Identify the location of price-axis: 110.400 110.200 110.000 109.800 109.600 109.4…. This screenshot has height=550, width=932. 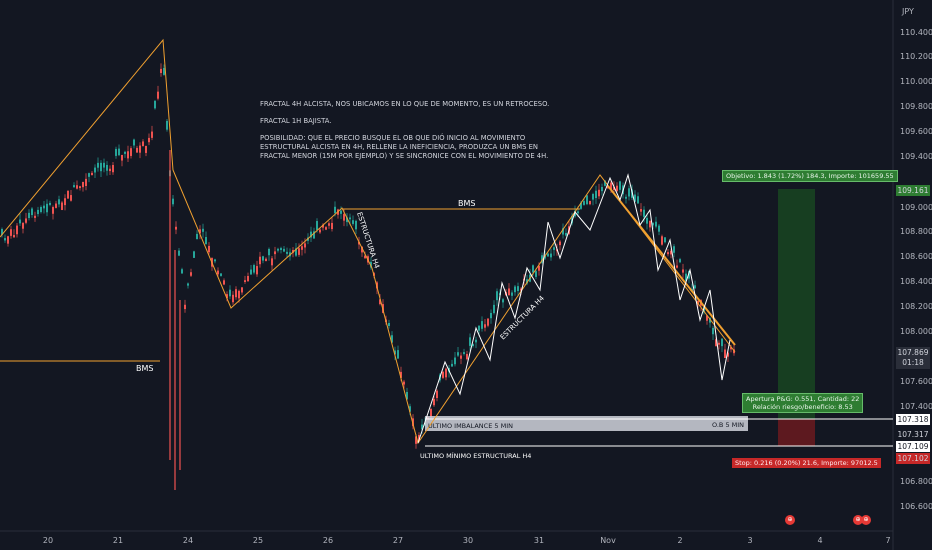
(916, 269).